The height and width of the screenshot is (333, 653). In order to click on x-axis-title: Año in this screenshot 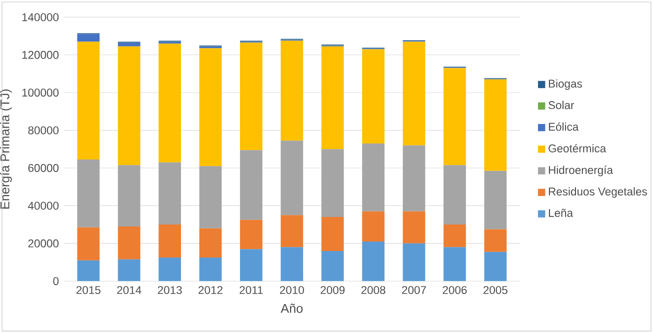, I will do `click(291, 308)`.